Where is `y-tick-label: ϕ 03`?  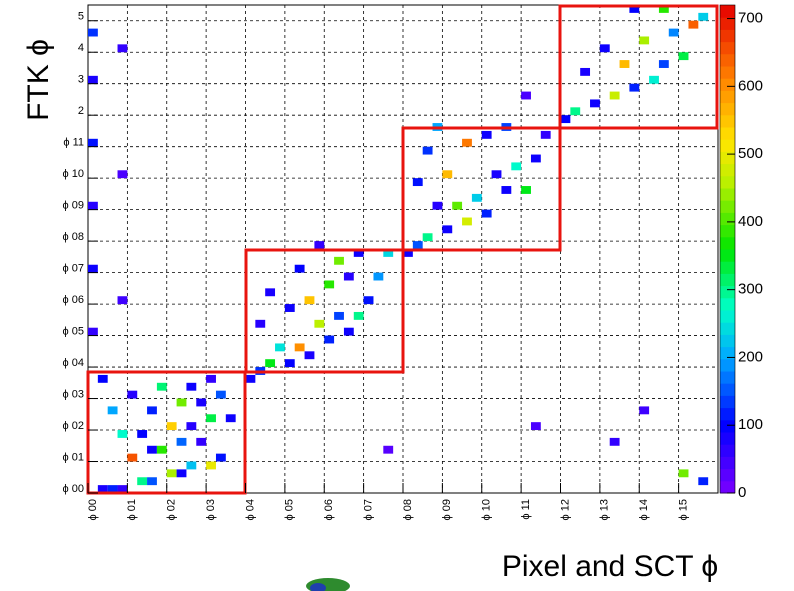
y-tick-label: ϕ 03 is located at coordinates (73, 395).